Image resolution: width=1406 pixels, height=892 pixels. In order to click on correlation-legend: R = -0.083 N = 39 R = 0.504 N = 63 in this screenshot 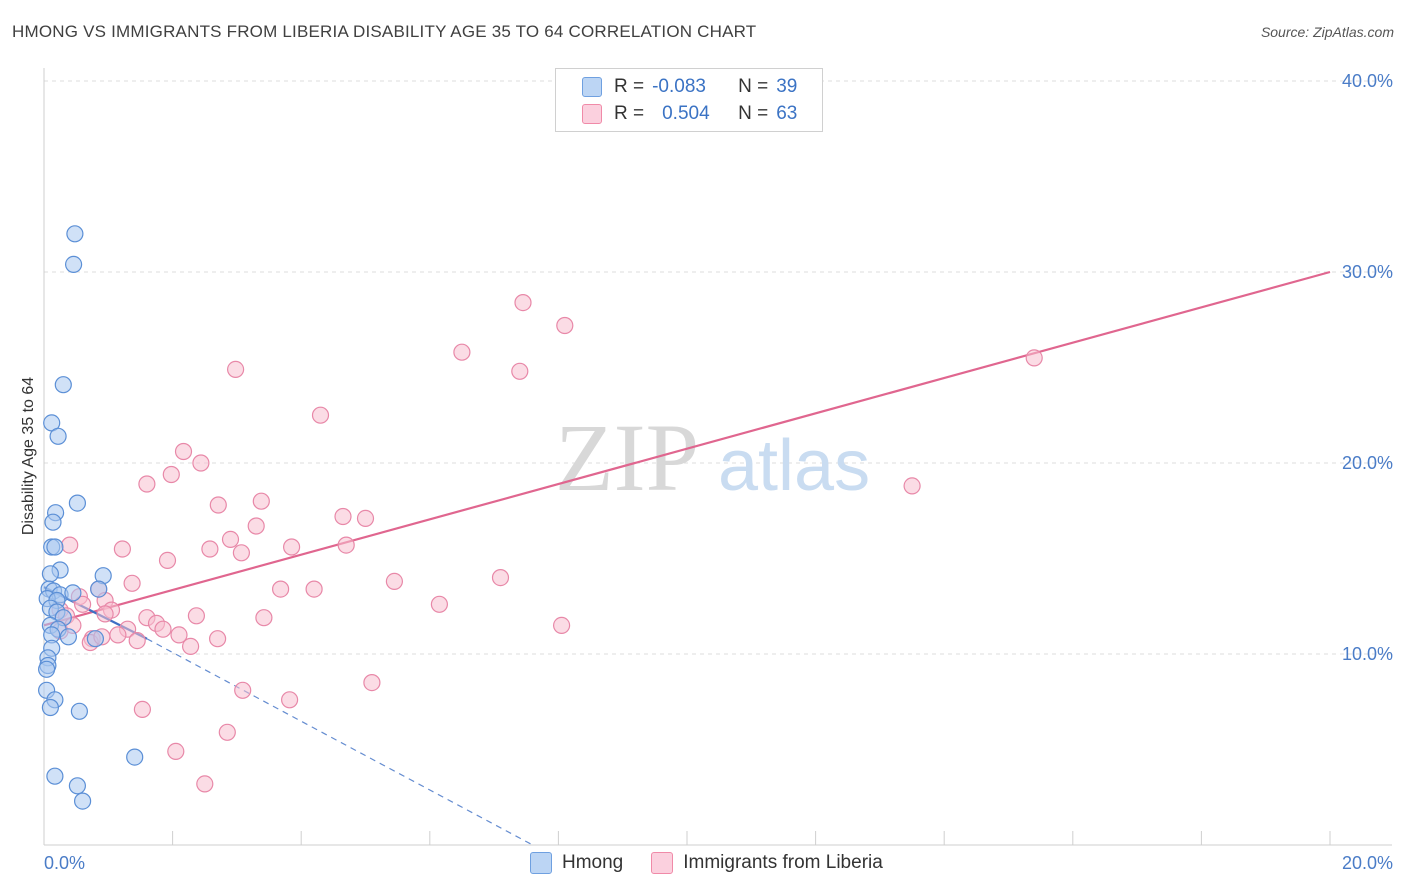, I will do `click(689, 100)`.